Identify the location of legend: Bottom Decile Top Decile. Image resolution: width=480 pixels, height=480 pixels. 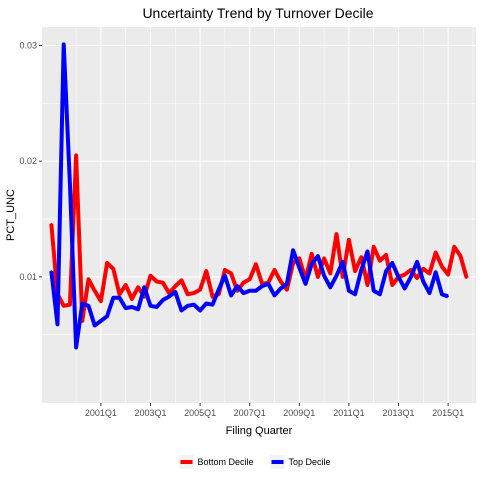
(255, 462).